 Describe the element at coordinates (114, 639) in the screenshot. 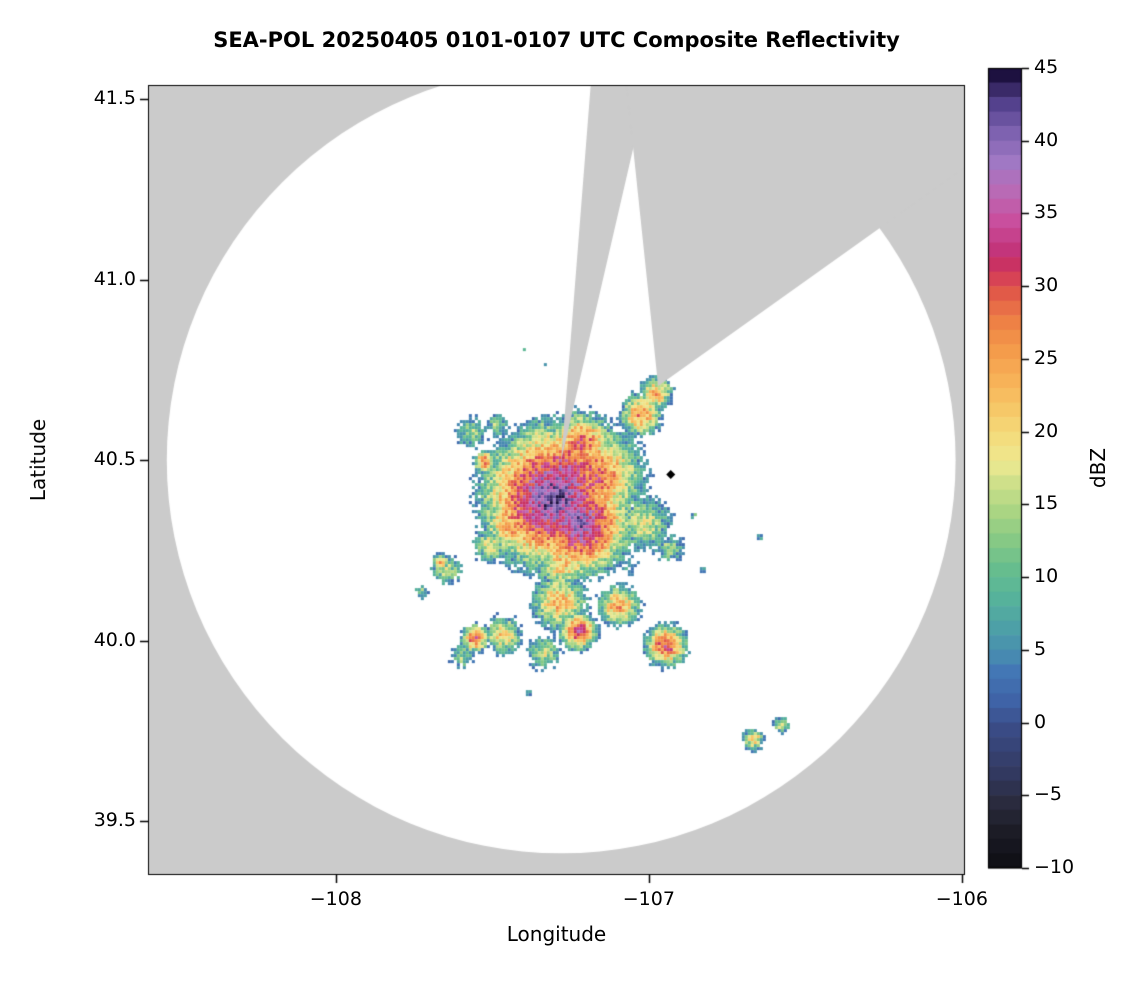

I see `y-tick-label-1: 40.0` at that location.